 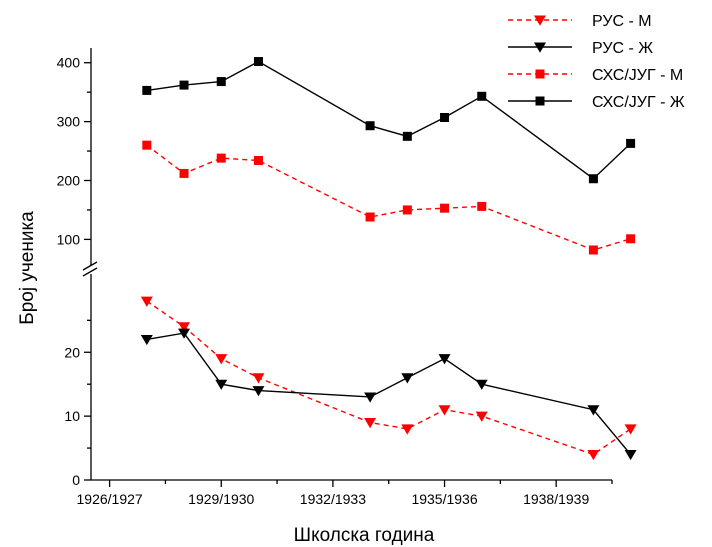 I want to click on y-tick-label: 0, so click(x=76, y=480).